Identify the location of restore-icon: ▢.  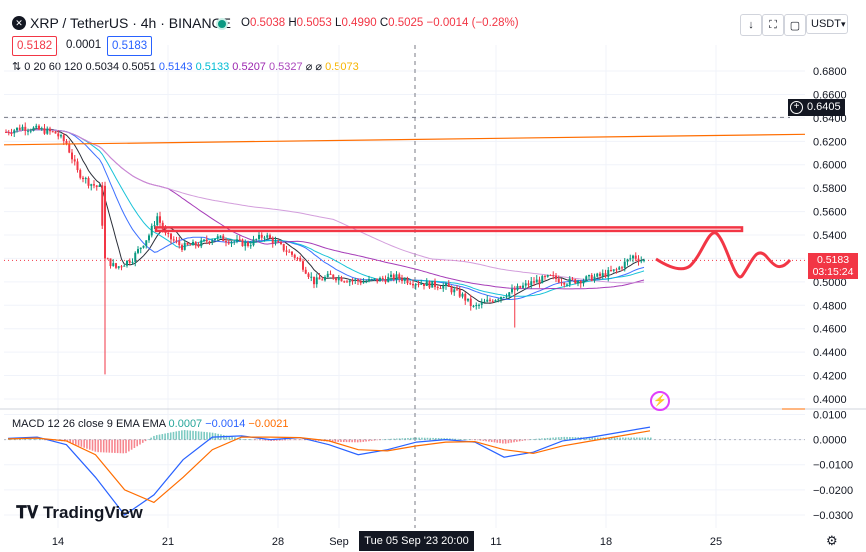
(795, 25).